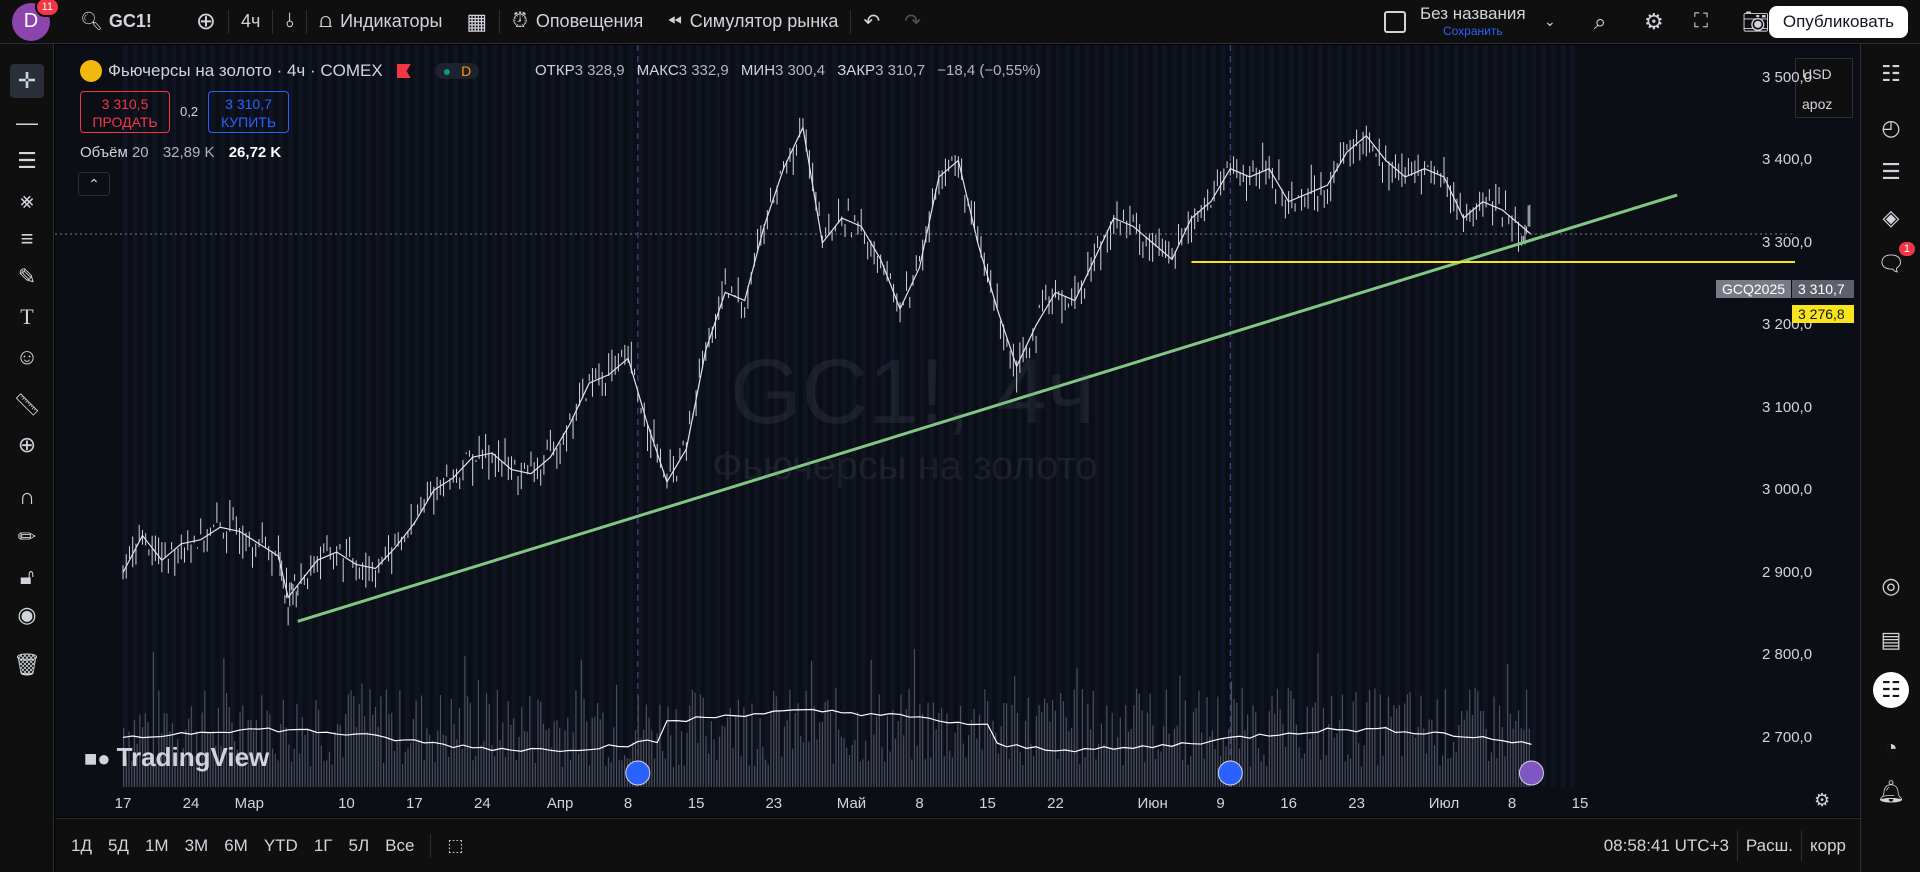  What do you see at coordinates (27, 201) in the screenshot?
I see `pattern-tool: ⨳` at bounding box center [27, 201].